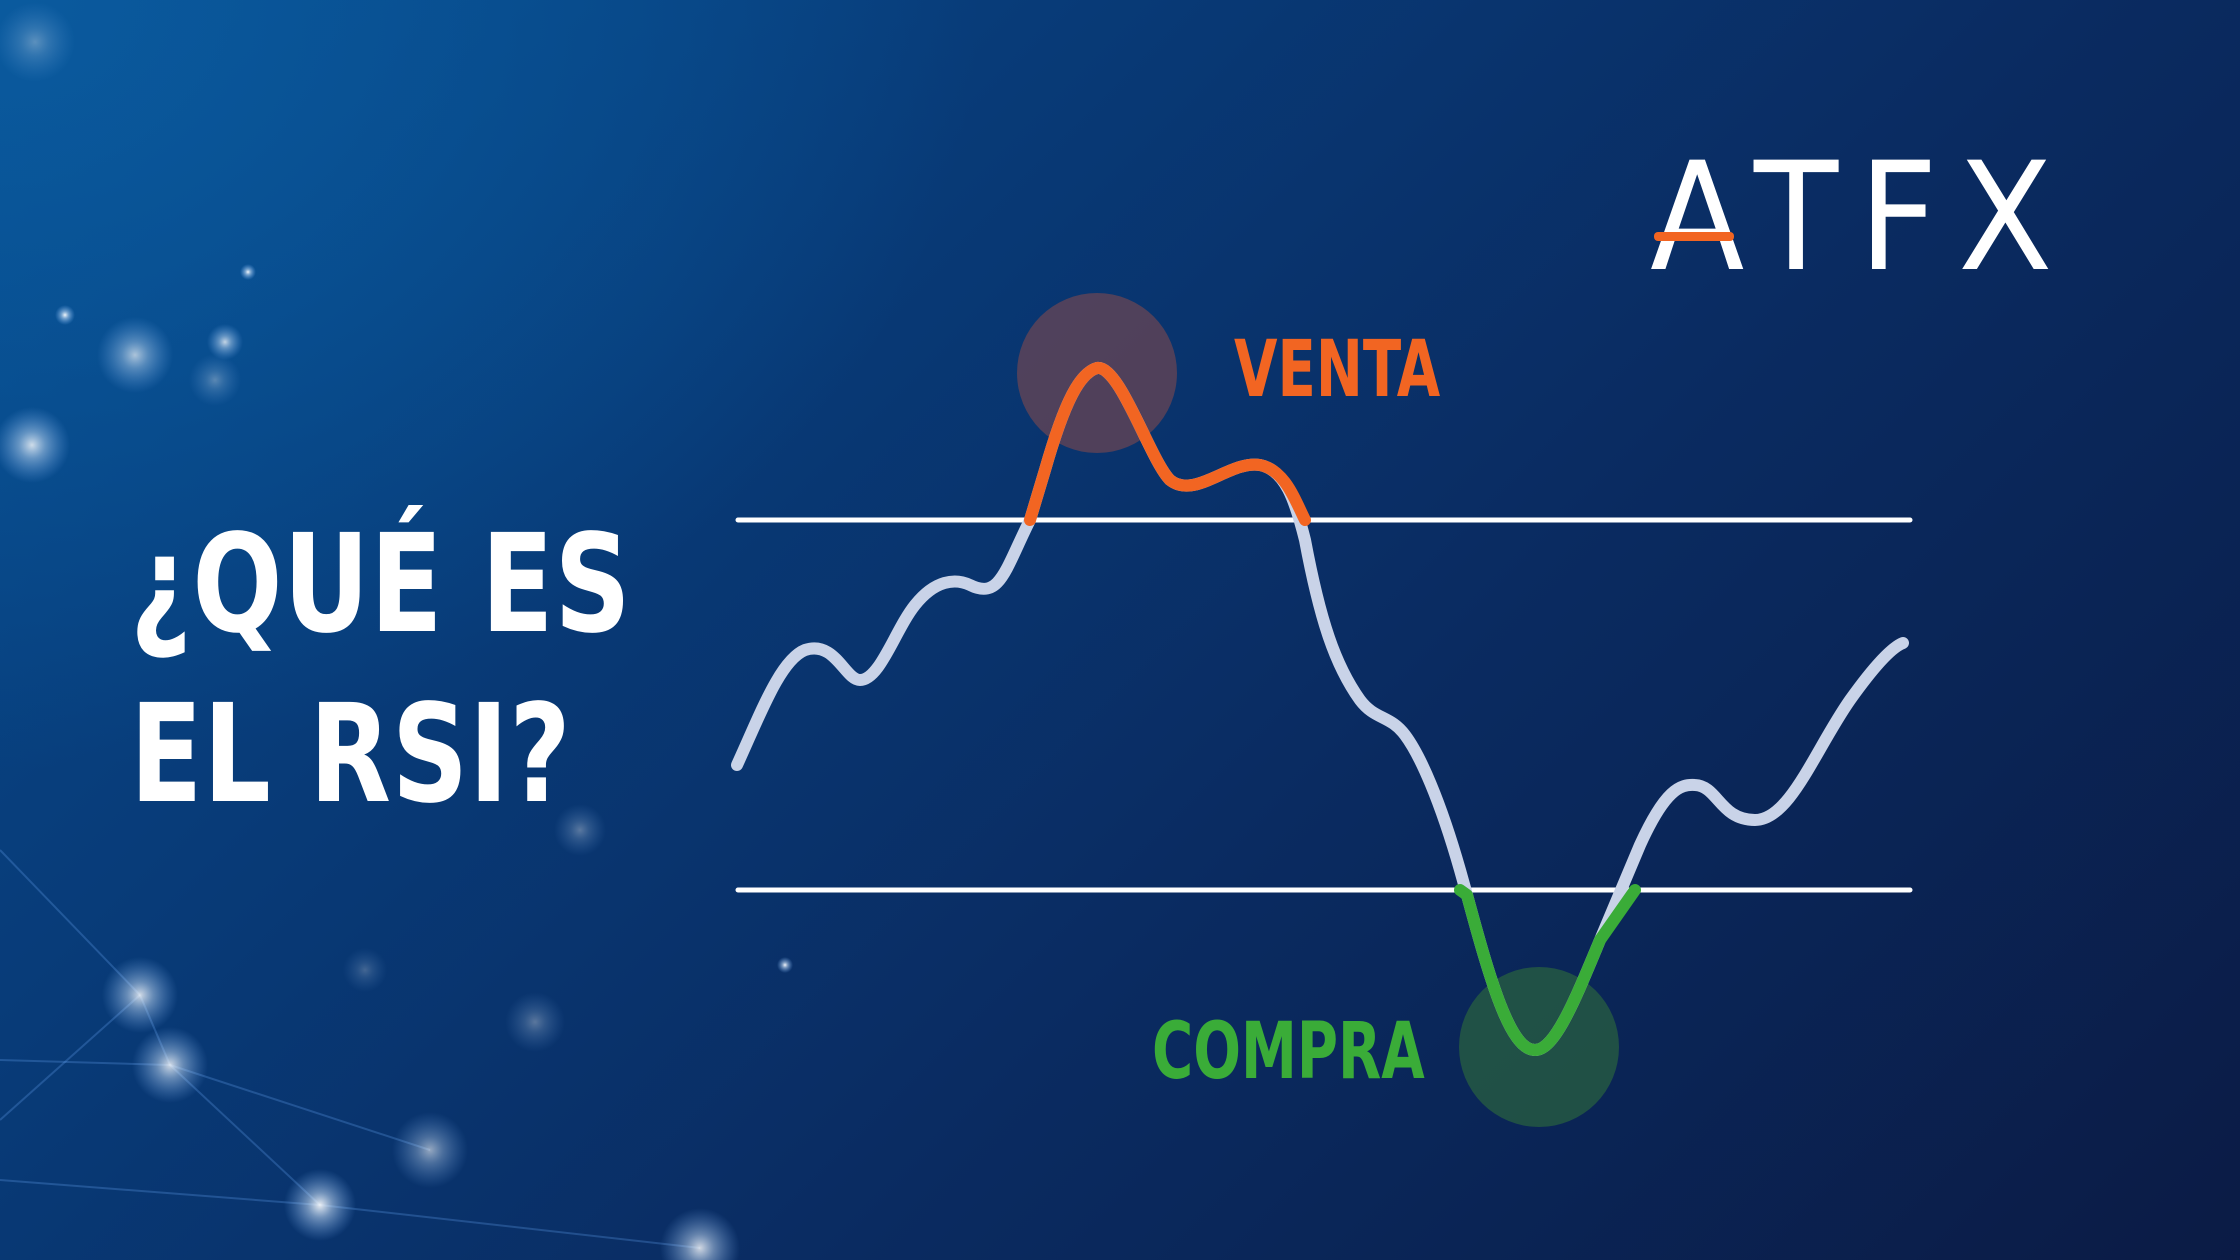  I want to click on headline-line-1: ¿QUÉ ES, so click(381, 585).